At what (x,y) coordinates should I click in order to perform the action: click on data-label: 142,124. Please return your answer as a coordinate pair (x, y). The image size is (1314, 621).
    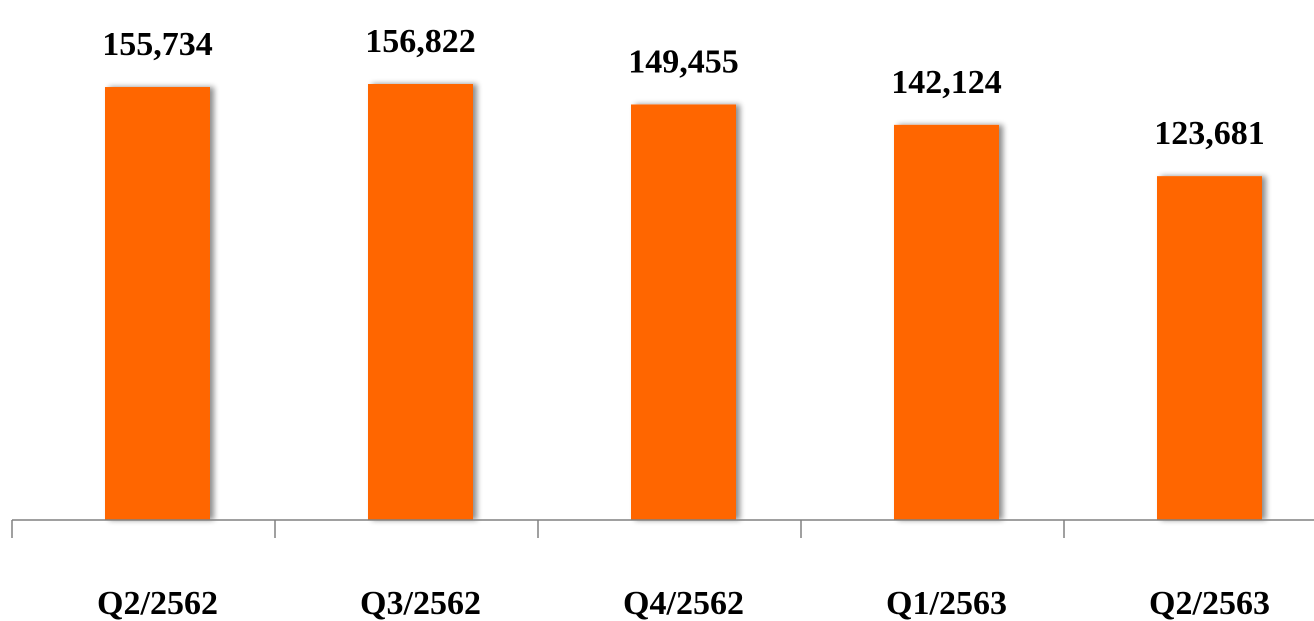
    Looking at the image, I should click on (946, 82).